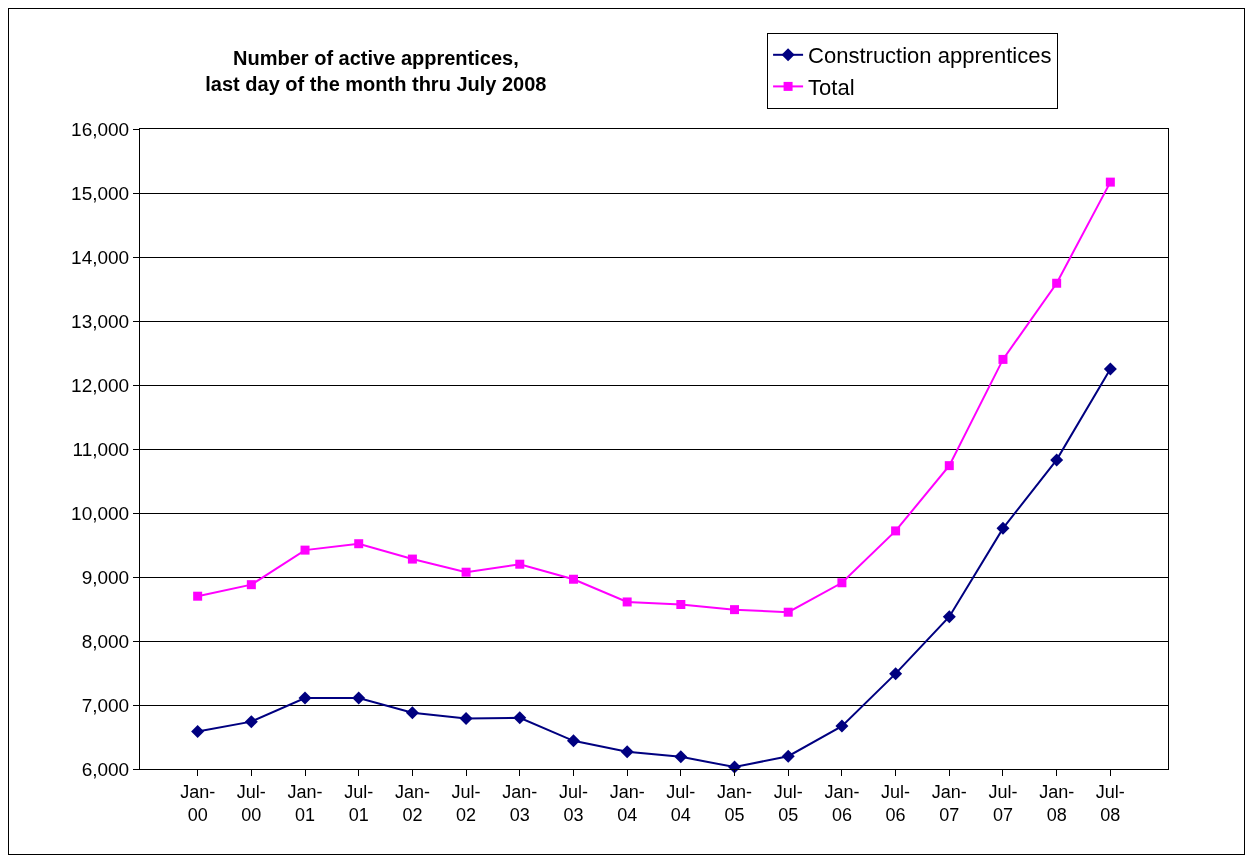  What do you see at coordinates (466, 803) in the screenshot?
I see `x-tick-label: Jul-02` at bounding box center [466, 803].